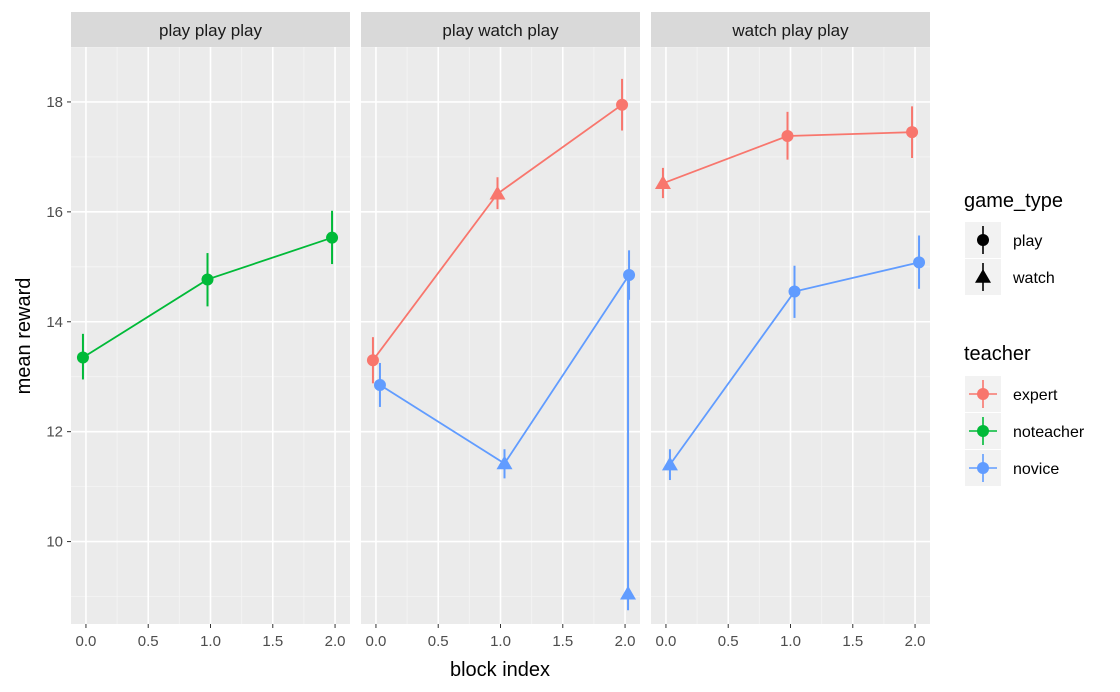  What do you see at coordinates (983, 431) in the screenshot?
I see `legend-noteacher-icon` at bounding box center [983, 431].